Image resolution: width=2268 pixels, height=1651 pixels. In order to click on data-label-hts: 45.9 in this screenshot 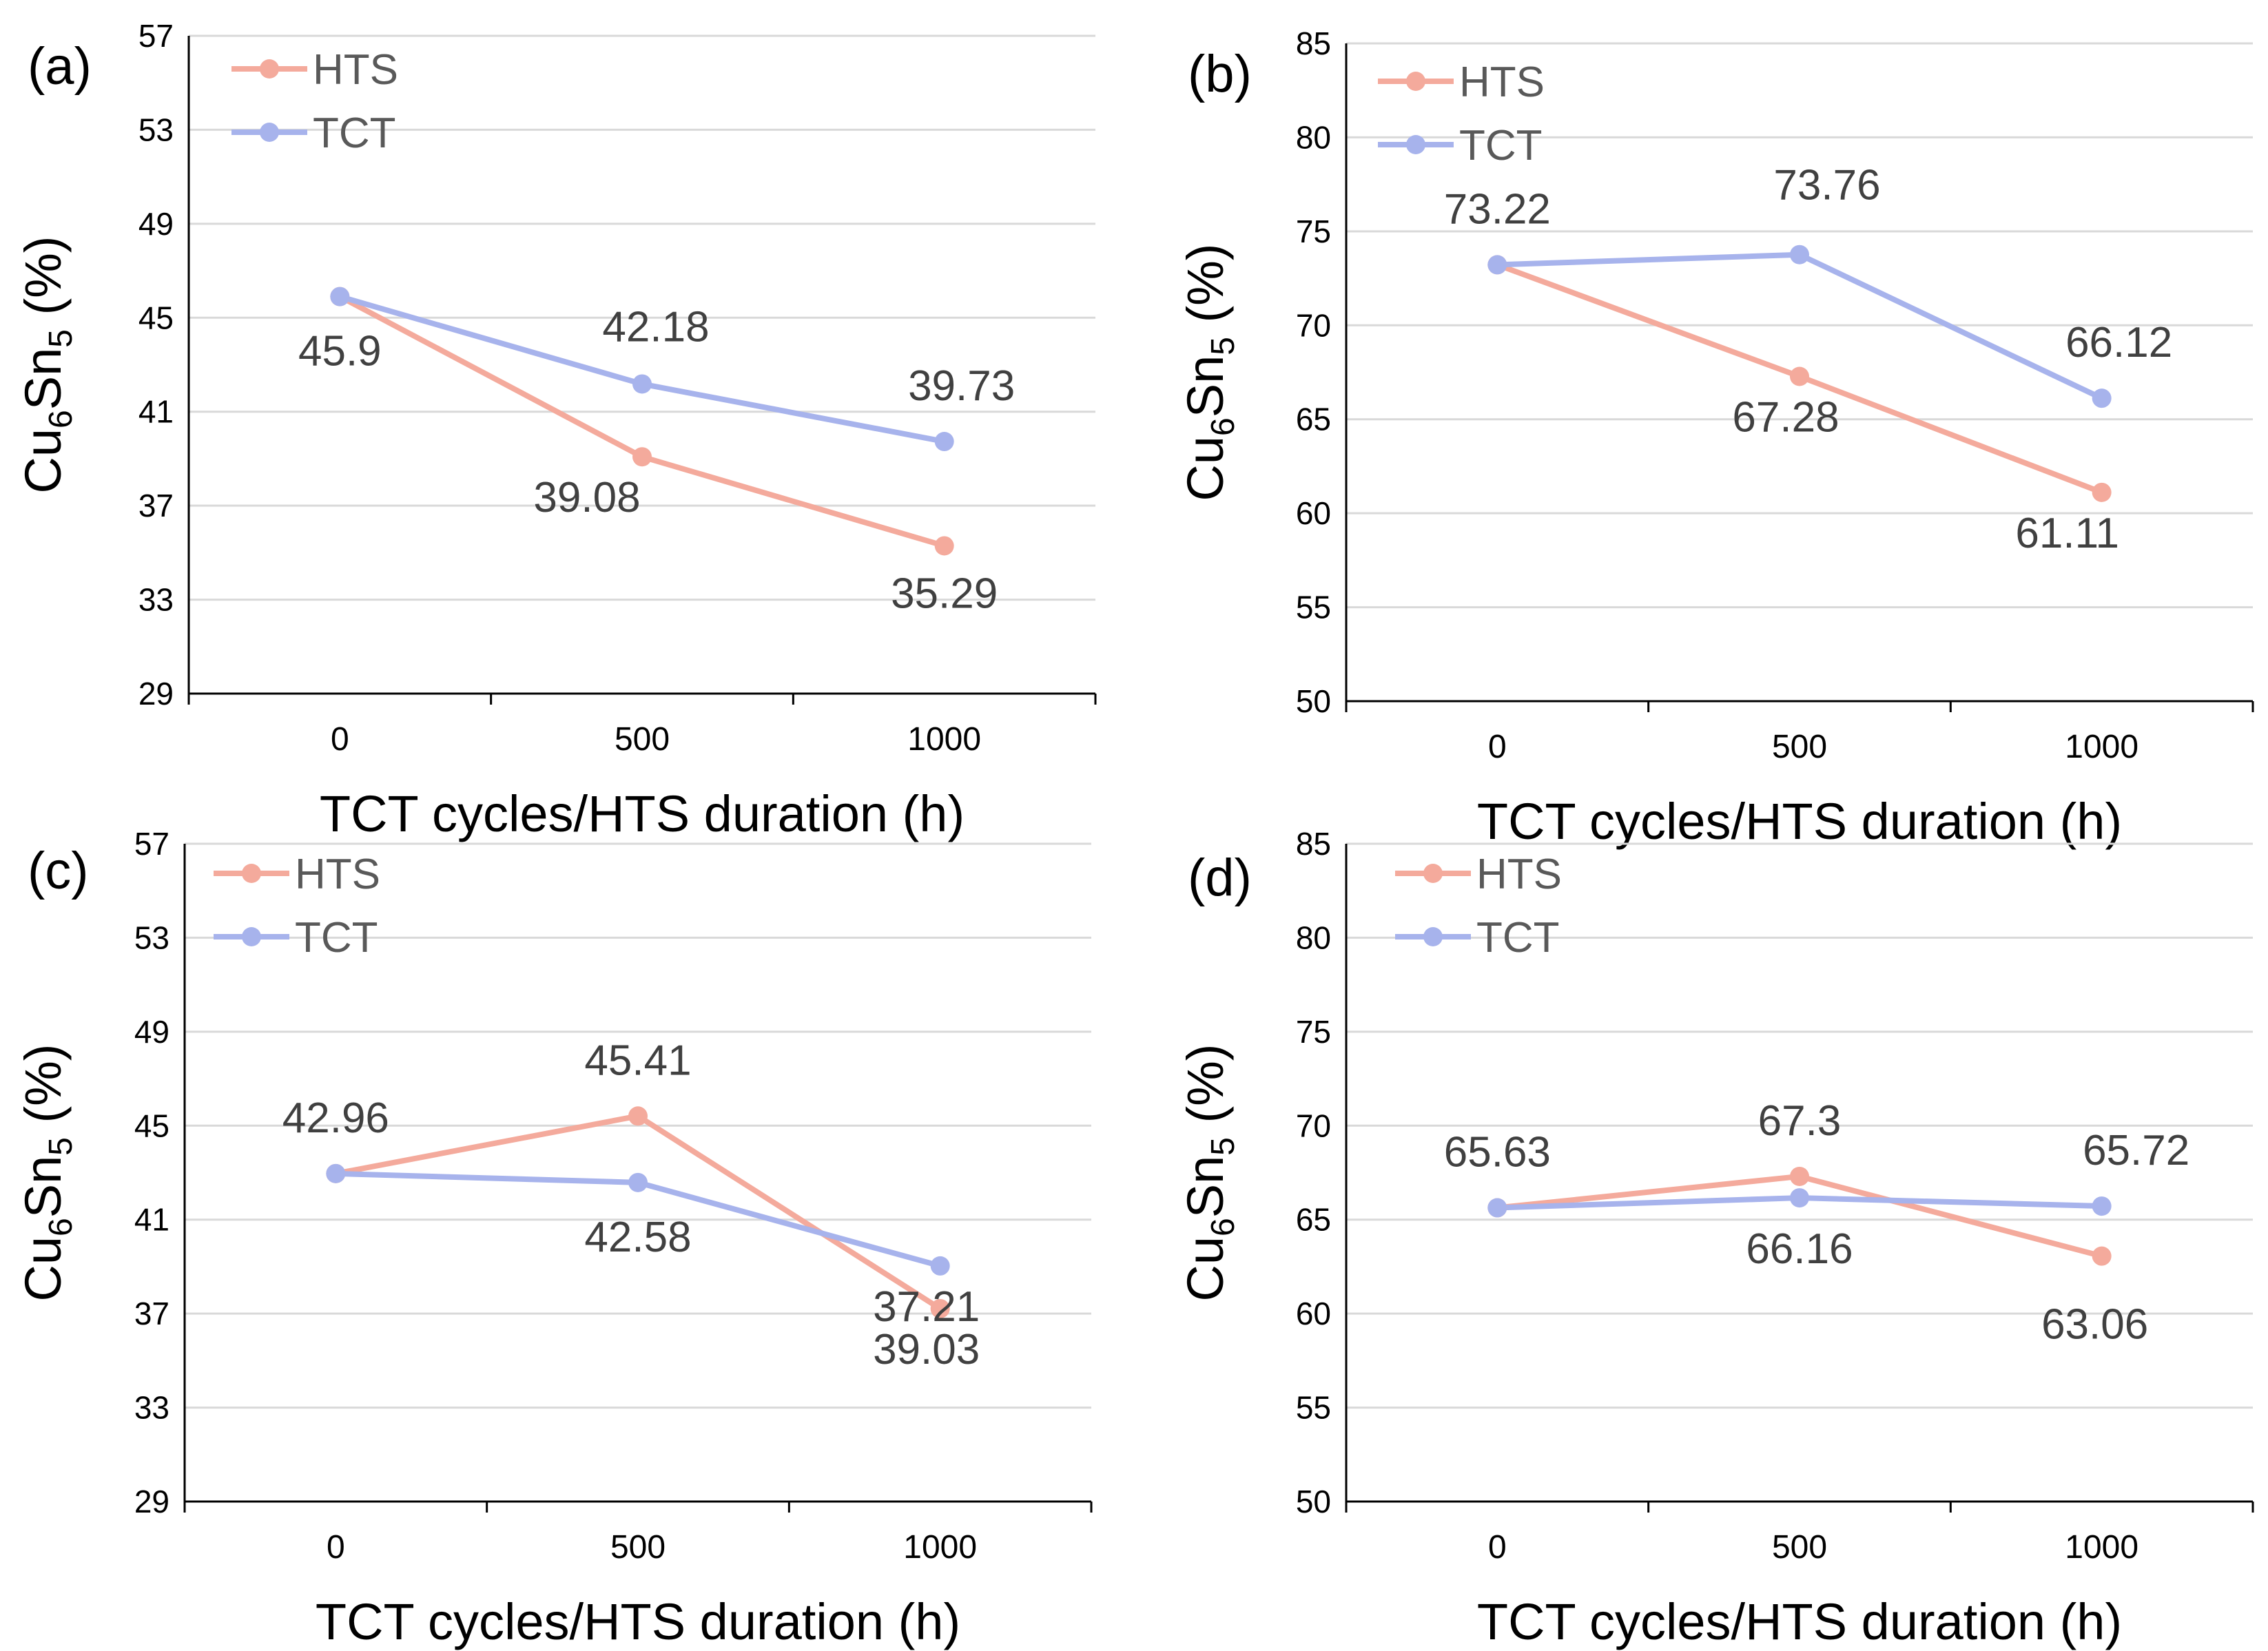, I will do `click(340, 351)`.